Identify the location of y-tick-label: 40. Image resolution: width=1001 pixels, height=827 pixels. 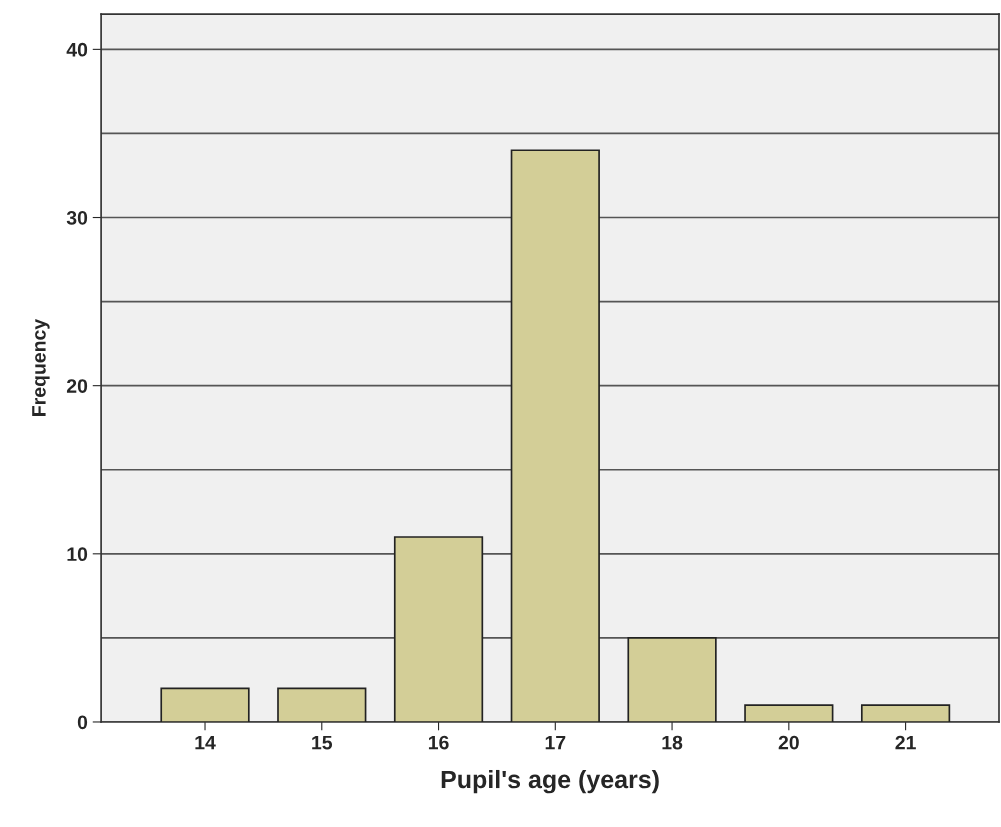
(77, 49).